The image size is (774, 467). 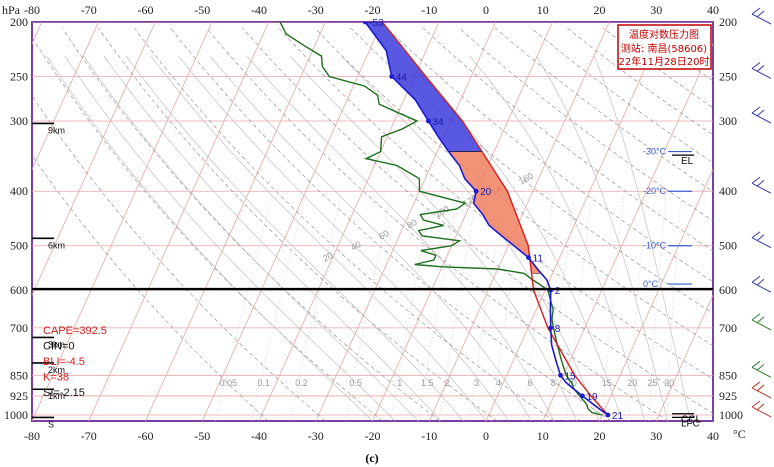 What do you see at coordinates (301, 383) in the screenshot?
I see `mixing-ratio-label: 0.2` at bounding box center [301, 383].